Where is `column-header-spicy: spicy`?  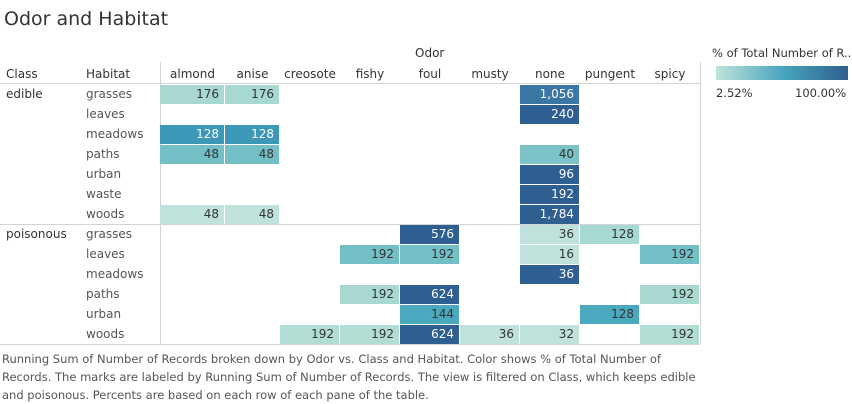
column-header-spicy: spicy is located at coordinates (670, 74).